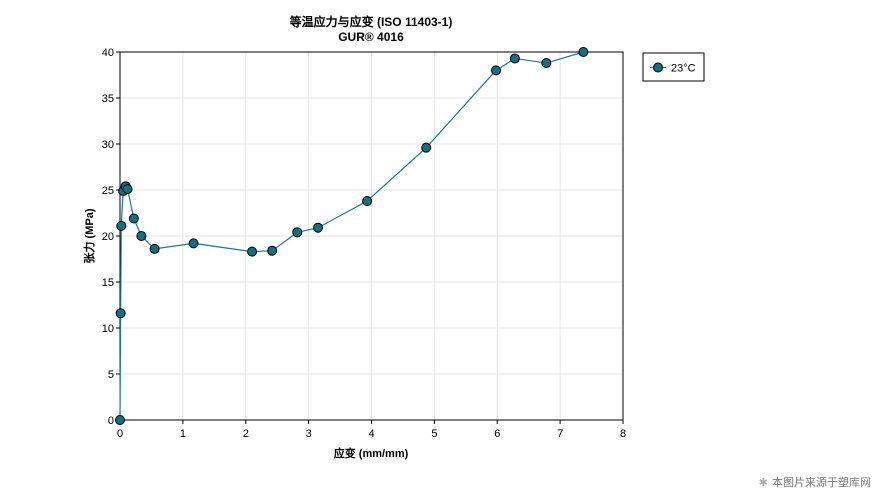 This screenshot has width=883, height=500. I want to click on y-tick-label: 15, so click(108, 283).